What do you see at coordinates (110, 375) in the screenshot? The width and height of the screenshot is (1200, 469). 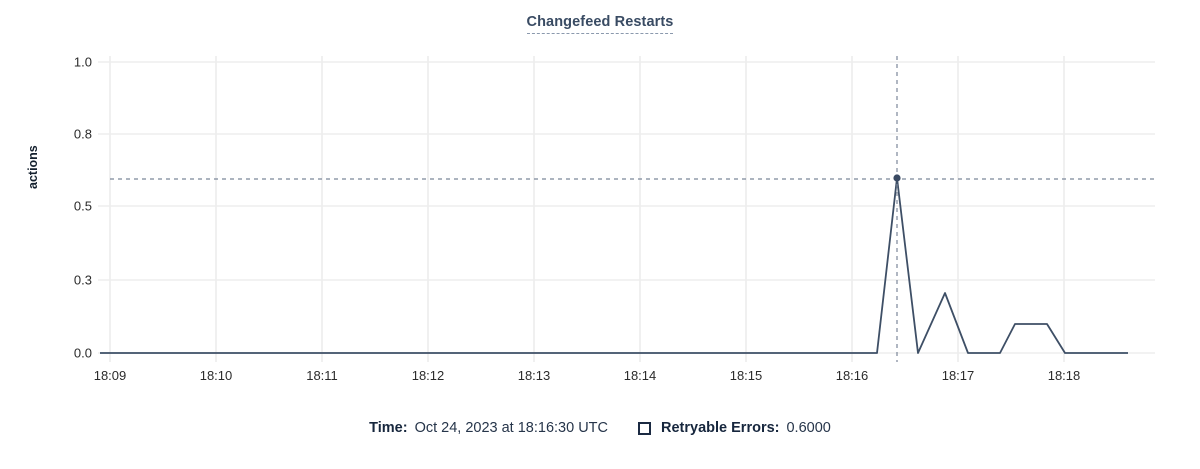 I see `x-tick-label: 18:09` at bounding box center [110, 375].